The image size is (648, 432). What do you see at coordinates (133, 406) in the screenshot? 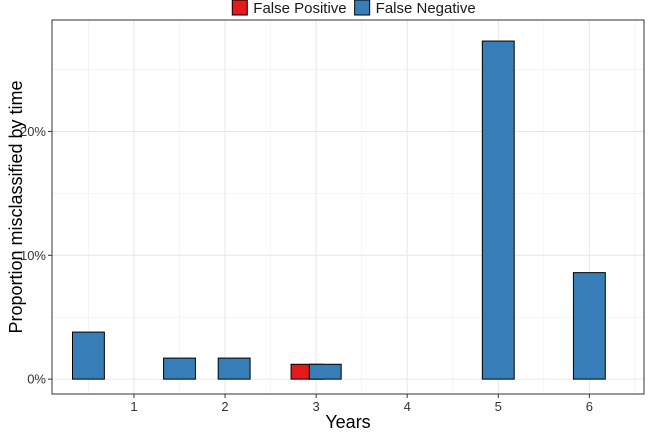
I see `x-tick-label: 1` at bounding box center [133, 406].